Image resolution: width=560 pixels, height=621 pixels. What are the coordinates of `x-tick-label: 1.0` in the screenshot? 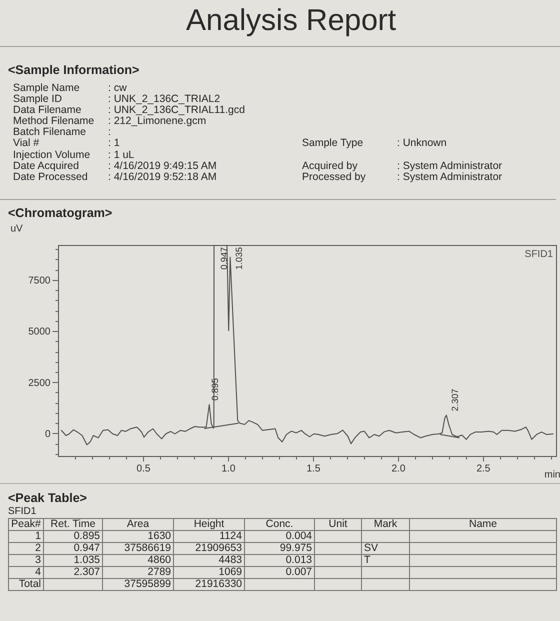 It's located at (229, 469).